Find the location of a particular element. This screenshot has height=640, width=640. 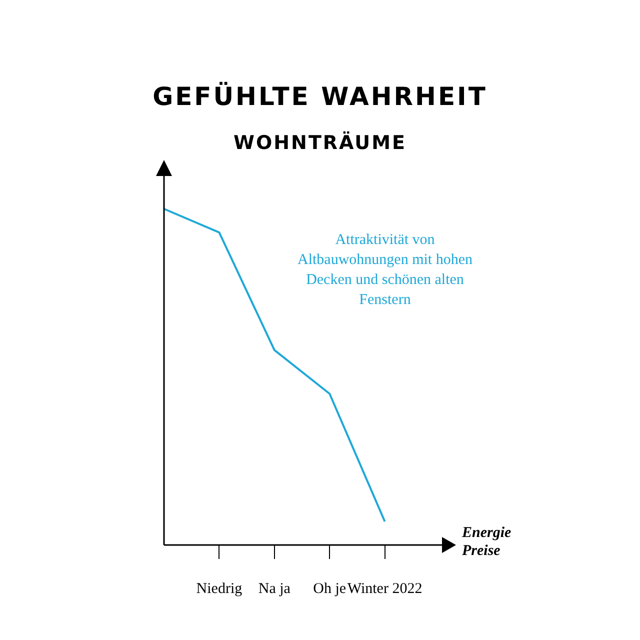

chart-subtitle: WOHNTRÄUME is located at coordinates (320, 143).